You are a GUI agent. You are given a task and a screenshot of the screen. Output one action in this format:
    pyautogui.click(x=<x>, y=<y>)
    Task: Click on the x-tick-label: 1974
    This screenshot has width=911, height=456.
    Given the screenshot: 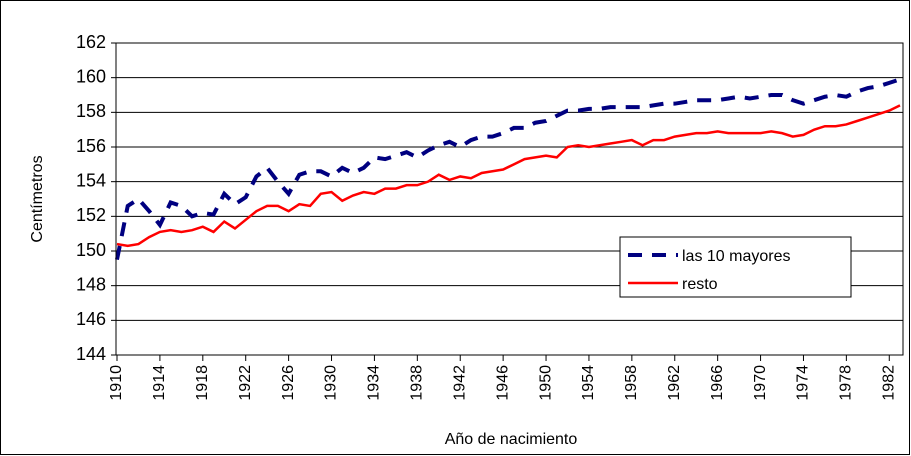 What is the action you would take?
    pyautogui.click(x=803, y=383)
    